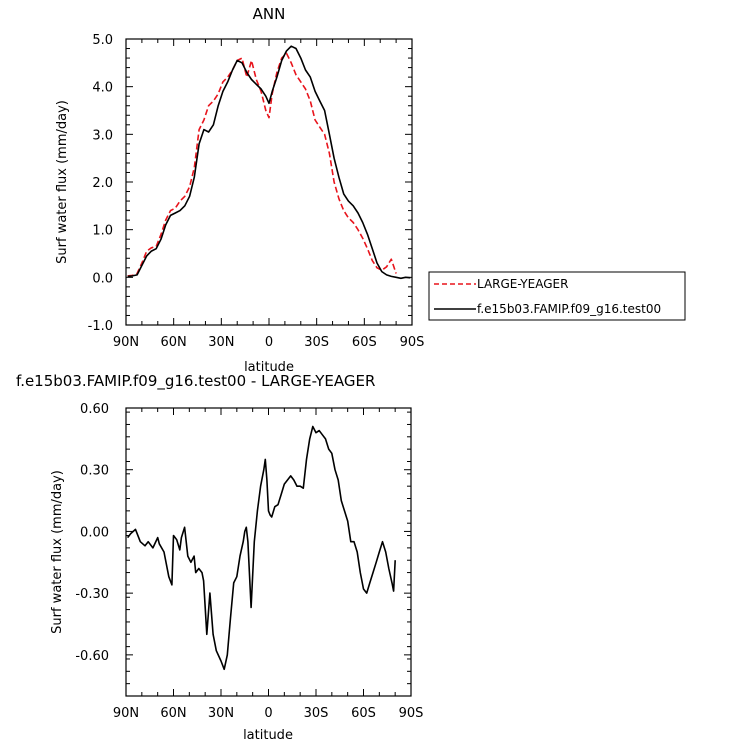 This screenshot has width=733, height=745. What do you see at coordinates (94, 471) in the screenshot?
I see `y-tick-label: 0.30` at bounding box center [94, 471].